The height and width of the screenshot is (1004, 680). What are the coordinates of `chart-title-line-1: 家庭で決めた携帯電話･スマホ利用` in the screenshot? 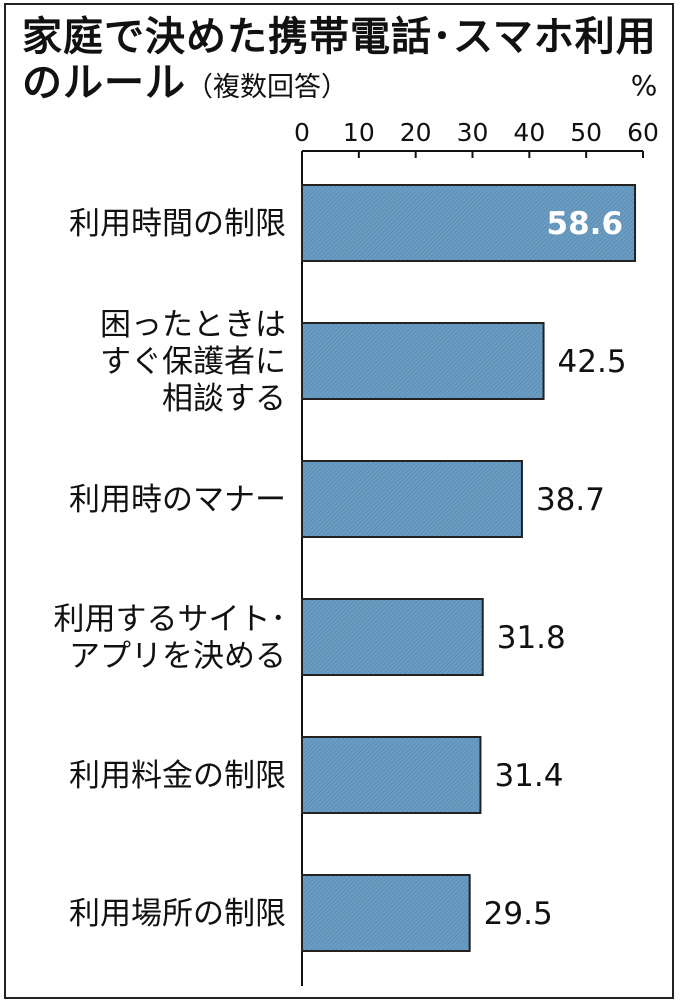 It's located at (339, 37).